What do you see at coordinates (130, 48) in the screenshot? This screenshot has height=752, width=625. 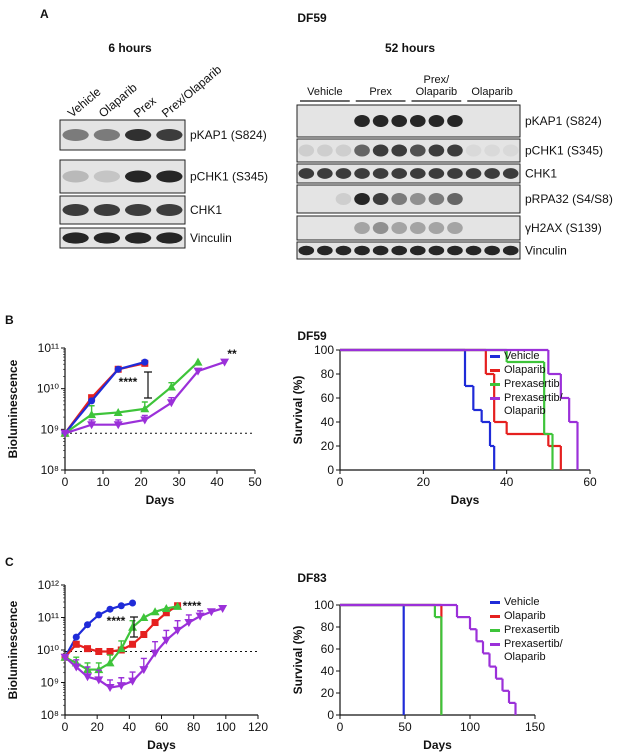 I see `blot-group-title: 6 hours` at bounding box center [130, 48].